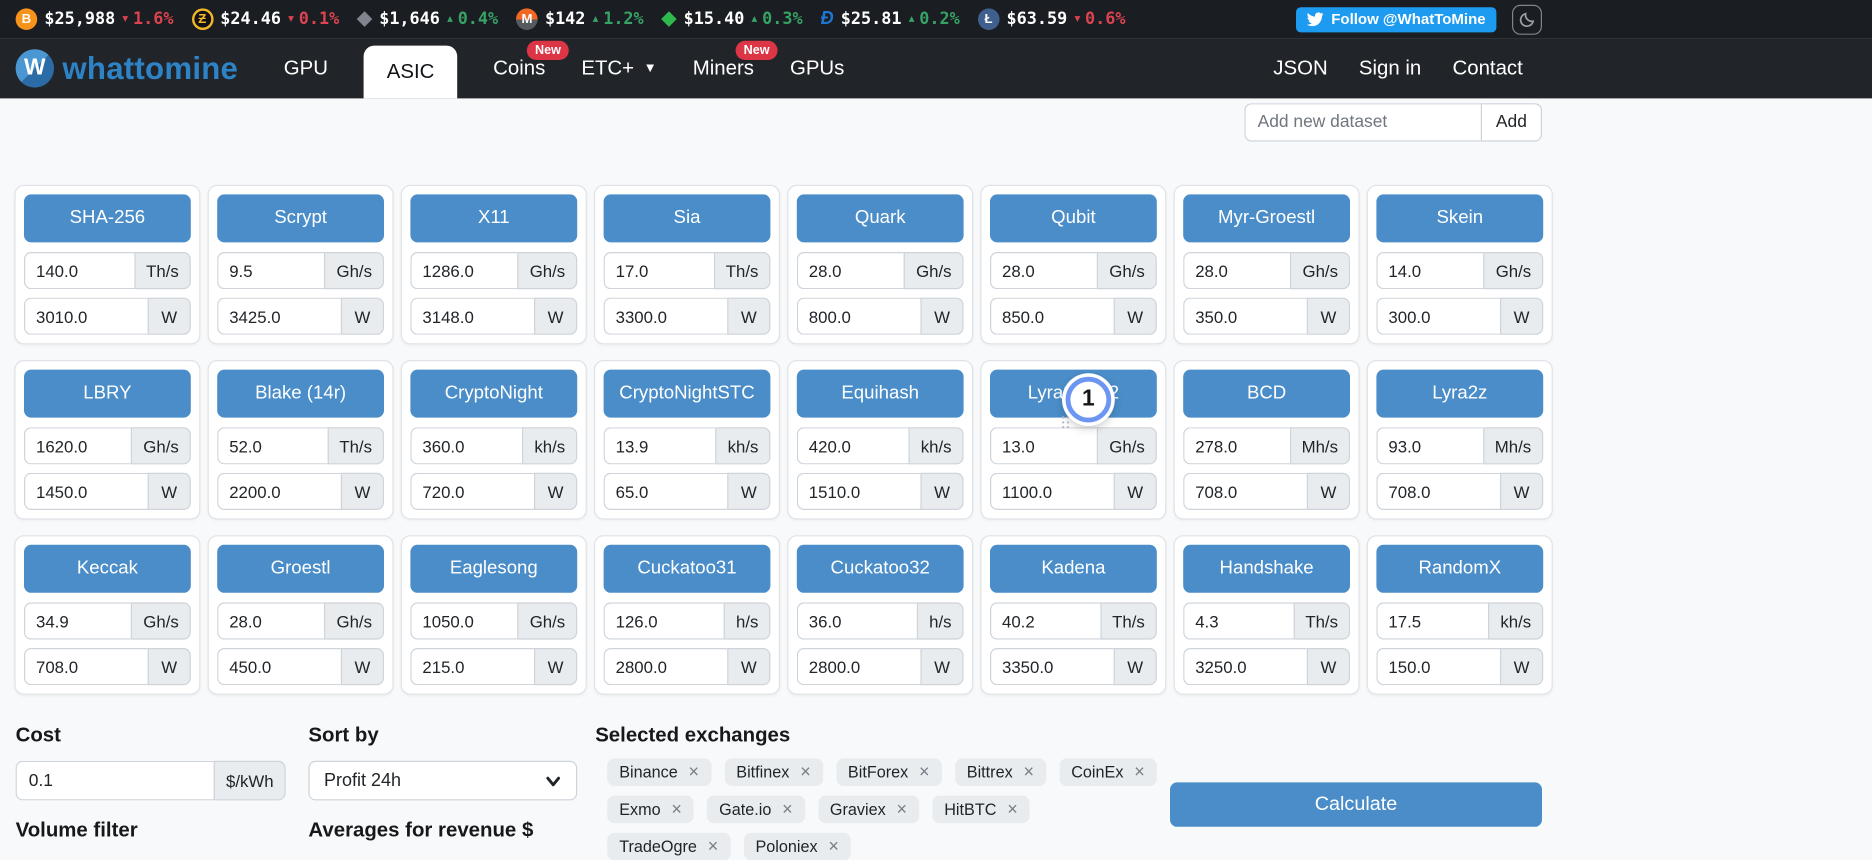 Image resolution: width=1872 pixels, height=860 pixels. Describe the element at coordinates (868, 809) in the screenshot. I see `exchange-tag-graviex: Graviex ×` at that location.